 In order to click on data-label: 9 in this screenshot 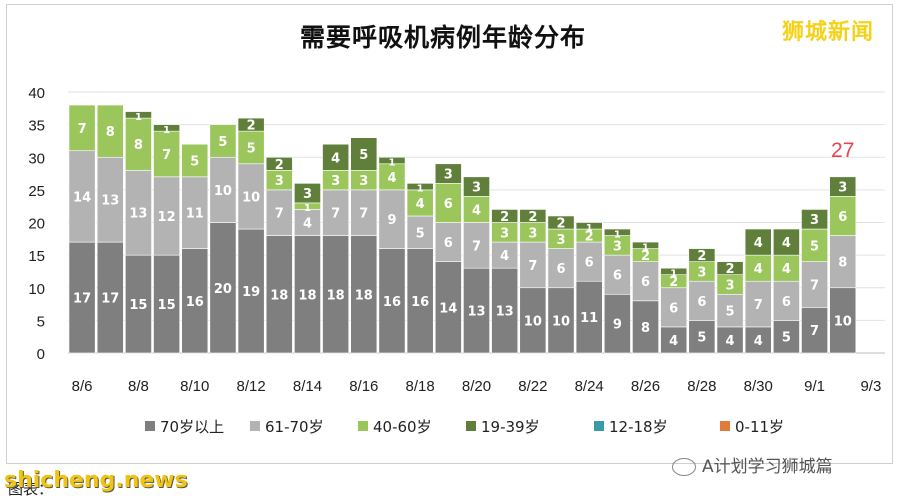, I will do `click(617, 325)`.